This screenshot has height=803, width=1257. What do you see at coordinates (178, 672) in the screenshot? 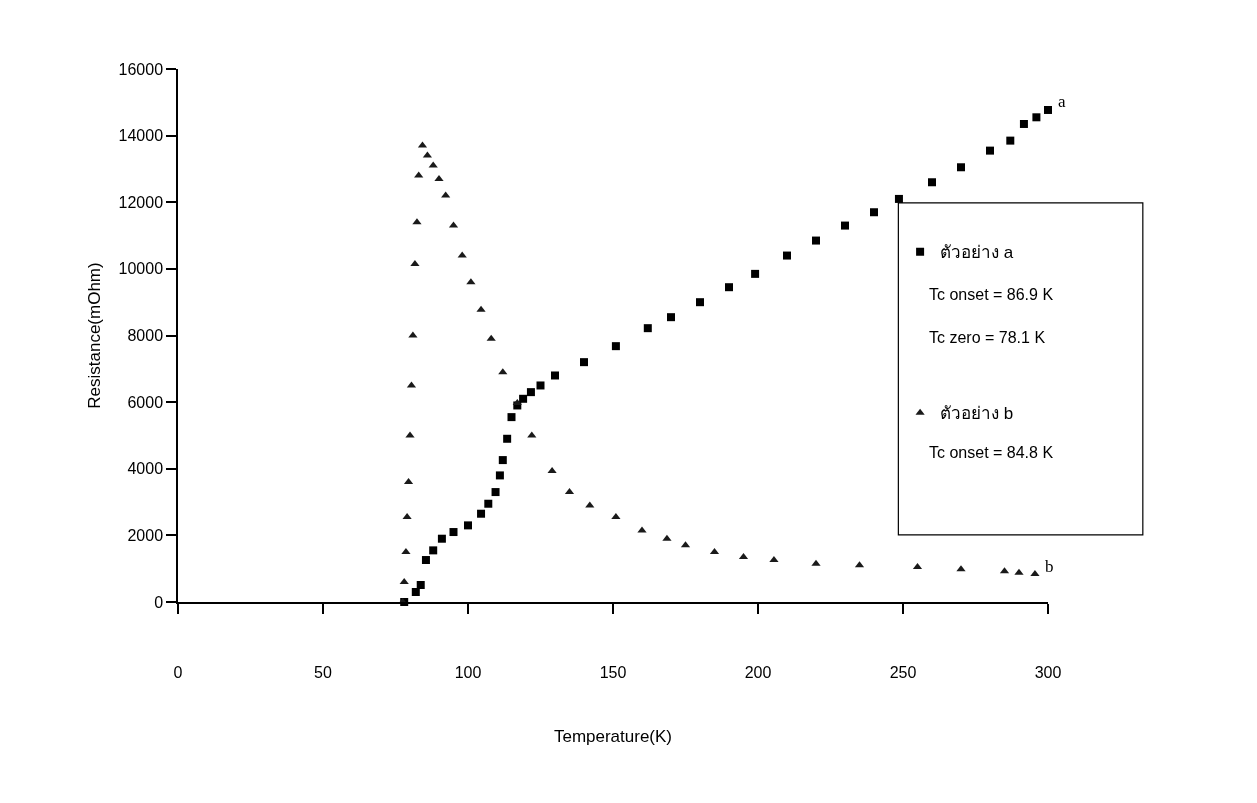
I see `x-tick-label: 0` at bounding box center [178, 672].